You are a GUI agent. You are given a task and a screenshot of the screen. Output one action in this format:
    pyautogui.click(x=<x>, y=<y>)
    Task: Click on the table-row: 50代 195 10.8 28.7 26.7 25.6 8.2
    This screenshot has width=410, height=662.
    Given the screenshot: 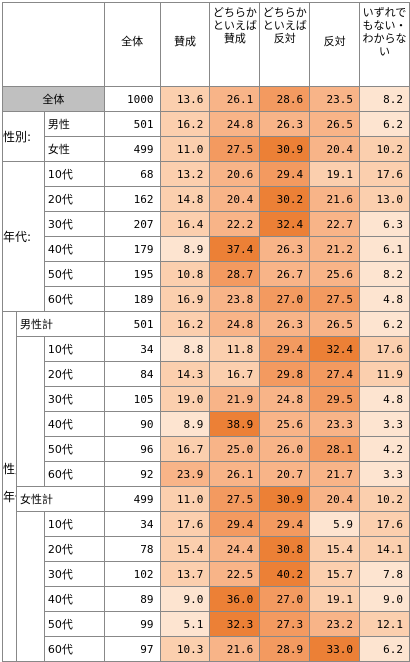 What is the action you would take?
    pyautogui.click(x=206, y=274)
    